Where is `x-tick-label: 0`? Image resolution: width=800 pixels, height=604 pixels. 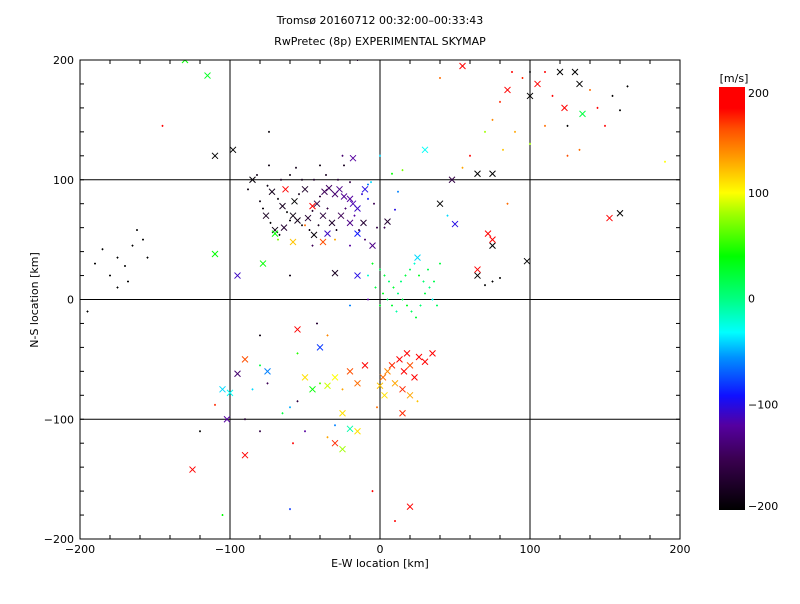 x-tick-label: 0 is located at coordinates (380, 549).